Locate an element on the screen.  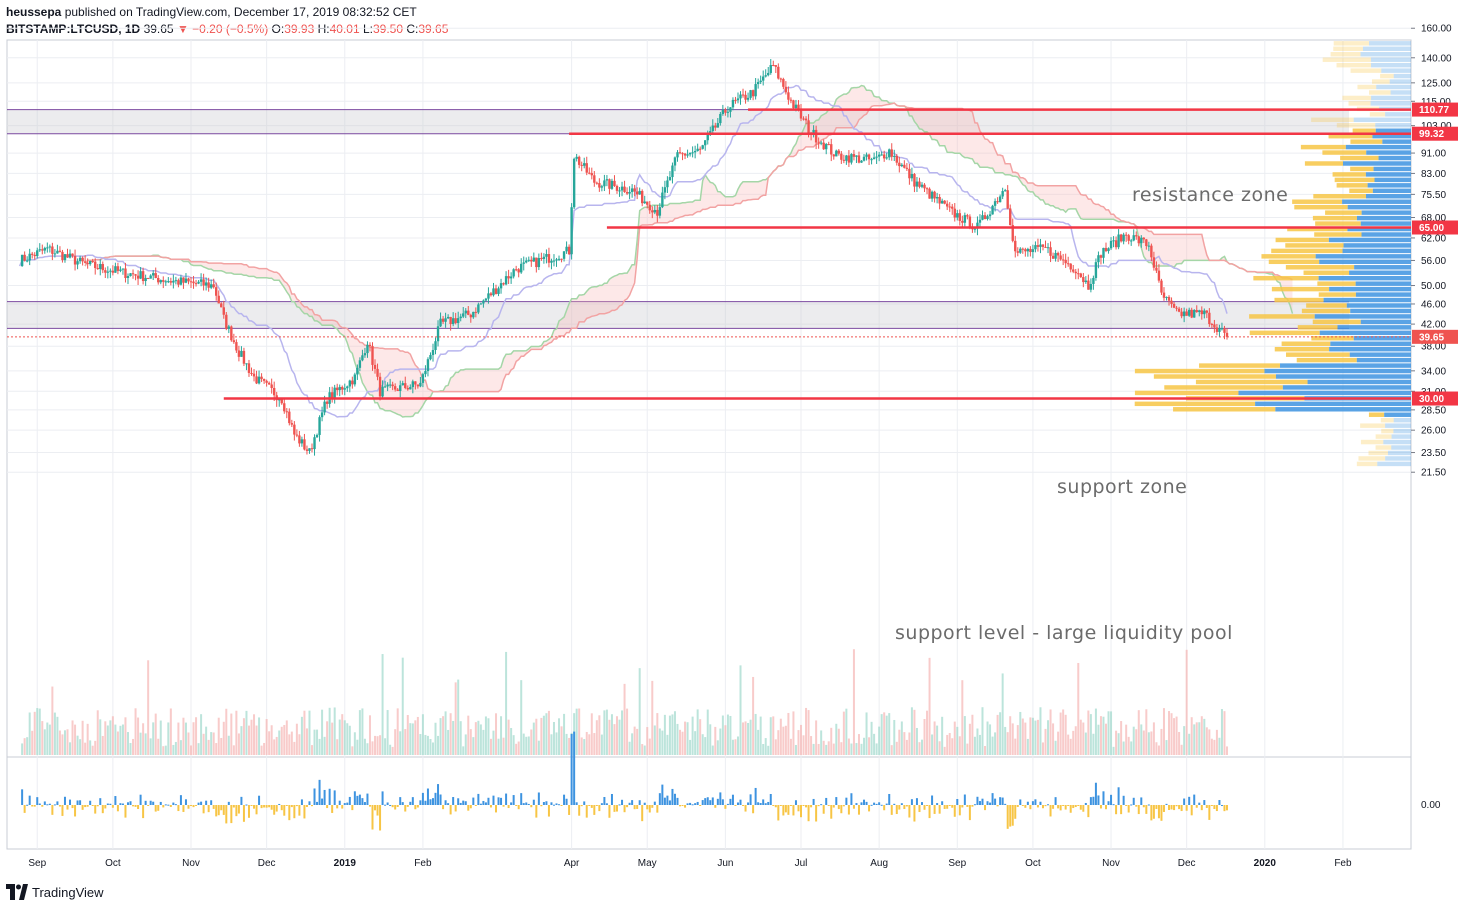
author-name: heussepa is located at coordinates (34, 12).